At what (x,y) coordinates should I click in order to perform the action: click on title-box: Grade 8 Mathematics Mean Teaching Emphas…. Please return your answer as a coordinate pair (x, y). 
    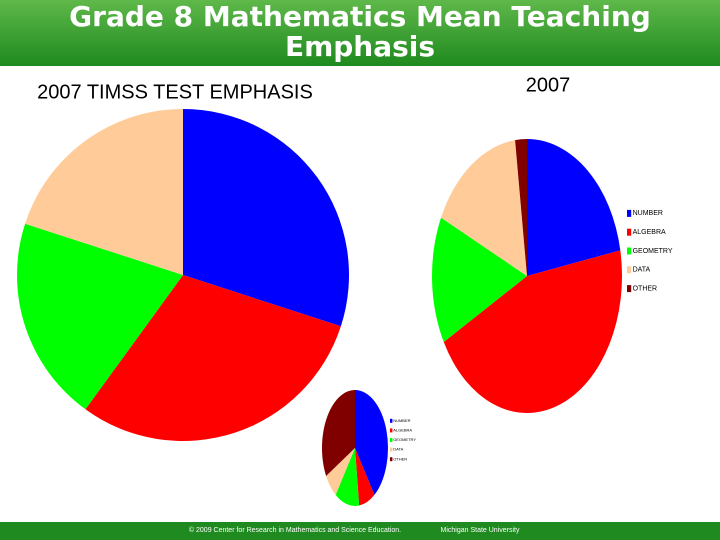
    Looking at the image, I should click on (360, 31).